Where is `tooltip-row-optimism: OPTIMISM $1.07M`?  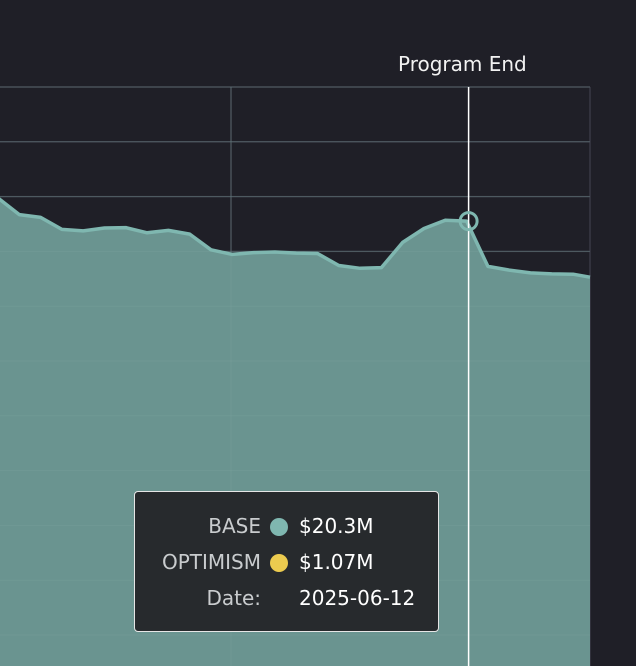
tooltip-row-optimism: OPTIMISM $1.07M is located at coordinates (286, 564).